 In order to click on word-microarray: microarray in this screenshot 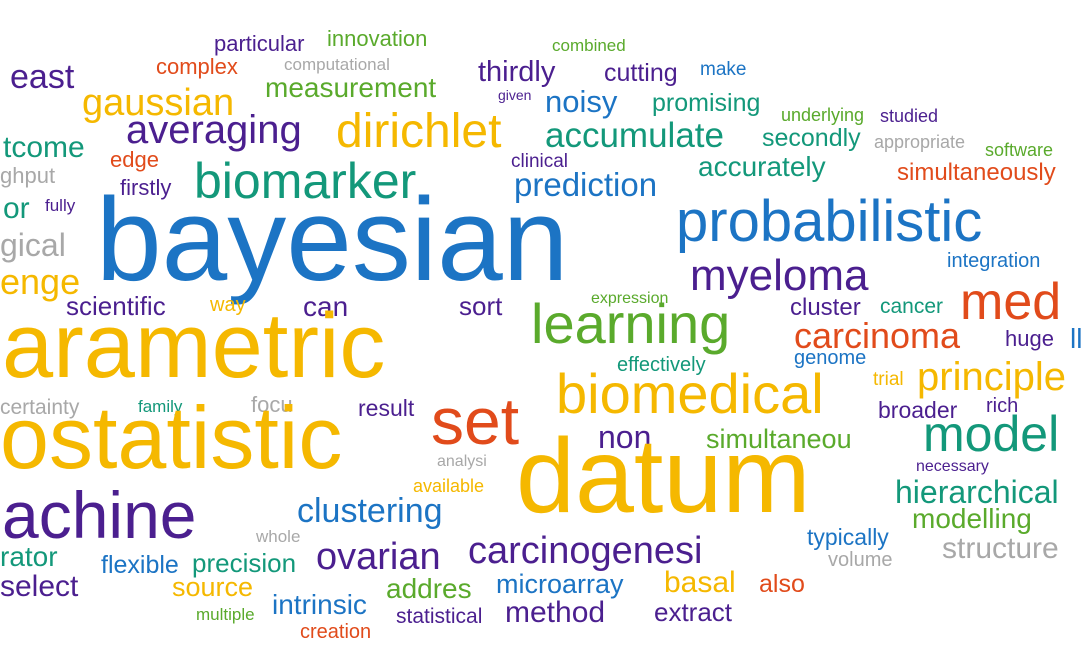, I will do `click(560, 584)`.